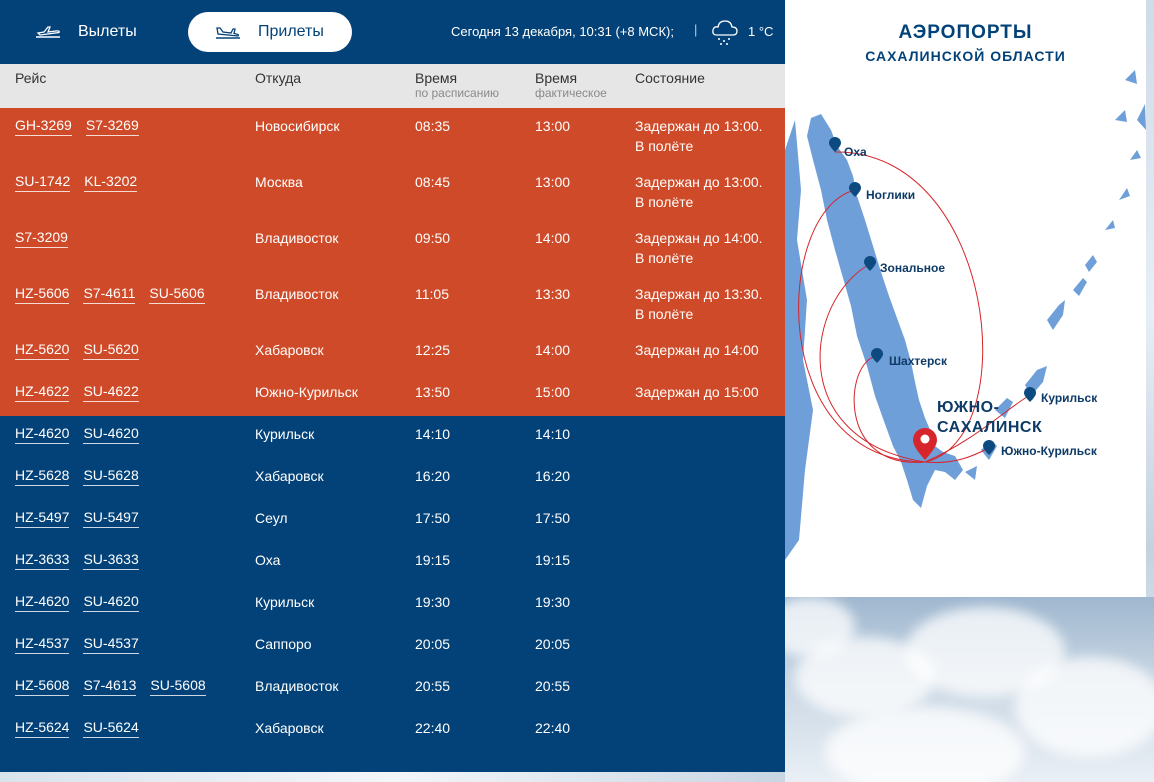 The height and width of the screenshot is (782, 1154). What do you see at coordinates (297, 238) in the screenshot?
I see `origin-city: Владивосток` at bounding box center [297, 238].